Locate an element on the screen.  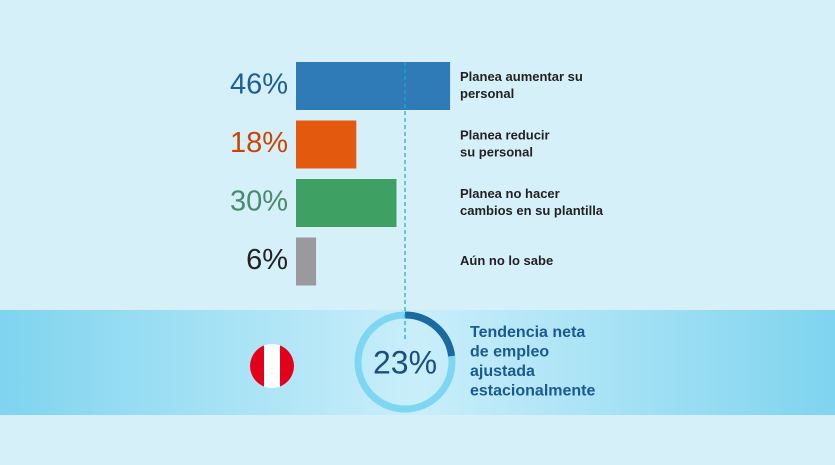
gauge-label: ajustada is located at coordinates (502, 371).